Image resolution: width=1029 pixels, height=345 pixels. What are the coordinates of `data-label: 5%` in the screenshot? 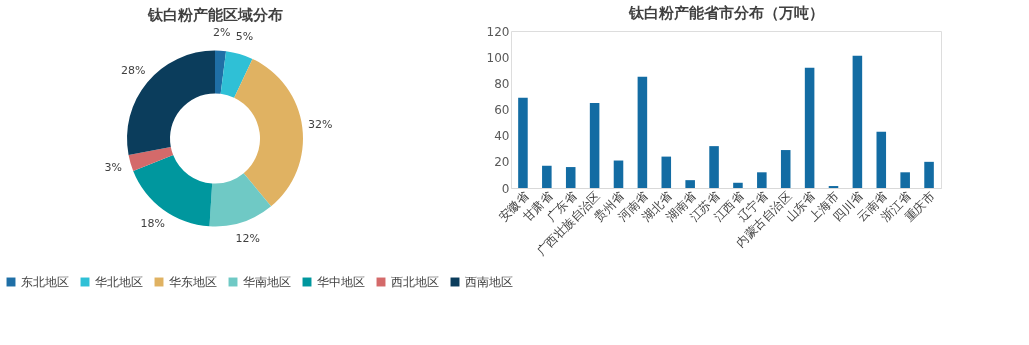 It's located at (244, 36).